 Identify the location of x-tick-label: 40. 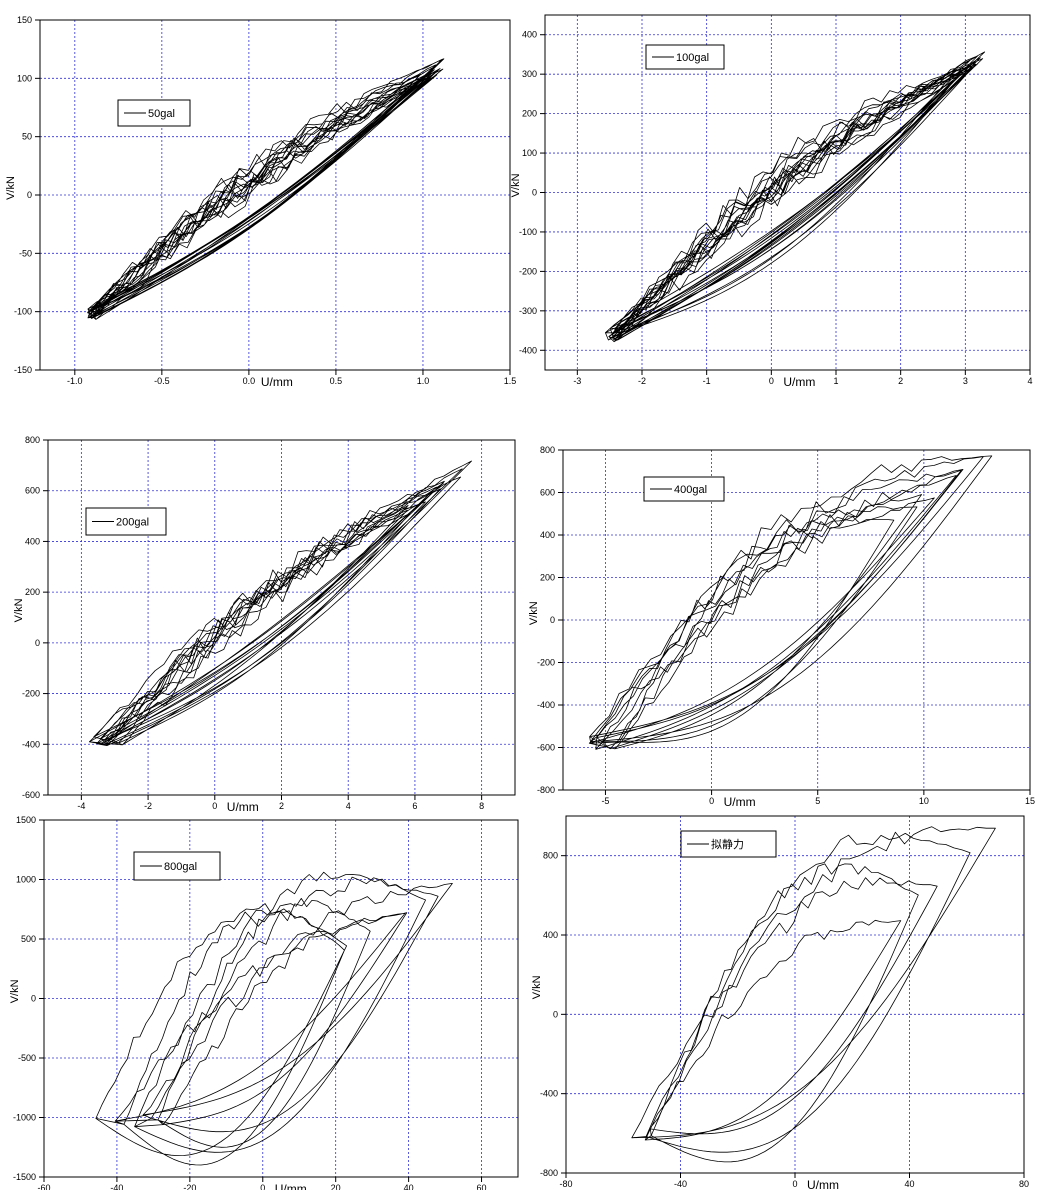
(409, 1186).